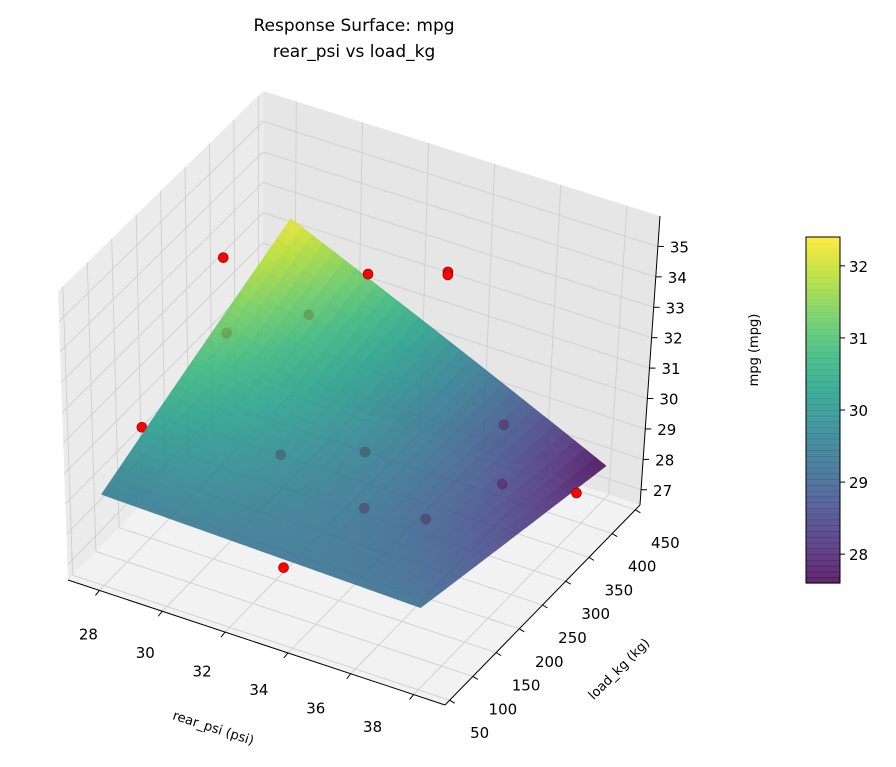  Describe the element at coordinates (679, 247) in the screenshot. I see `z-tick-label: 35` at that location.